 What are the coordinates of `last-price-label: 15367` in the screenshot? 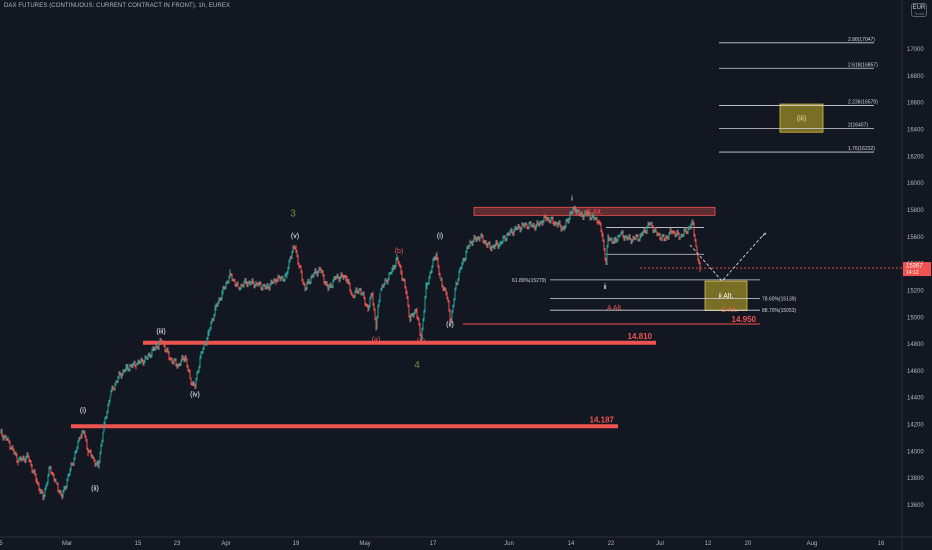 It's located at (914, 267).